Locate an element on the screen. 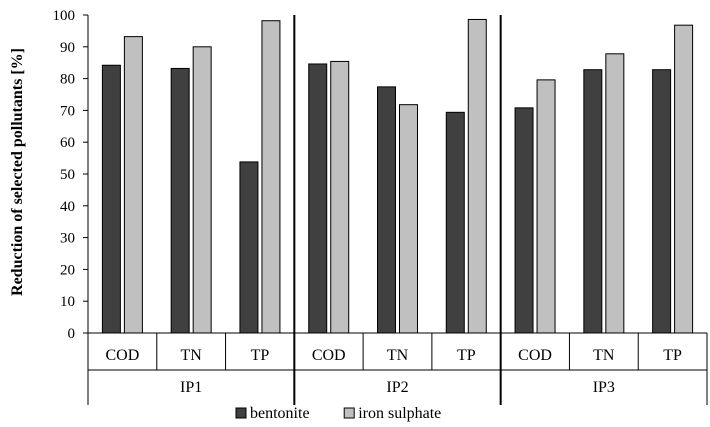  legend: bentonite iron sulphate is located at coordinates (338, 413).